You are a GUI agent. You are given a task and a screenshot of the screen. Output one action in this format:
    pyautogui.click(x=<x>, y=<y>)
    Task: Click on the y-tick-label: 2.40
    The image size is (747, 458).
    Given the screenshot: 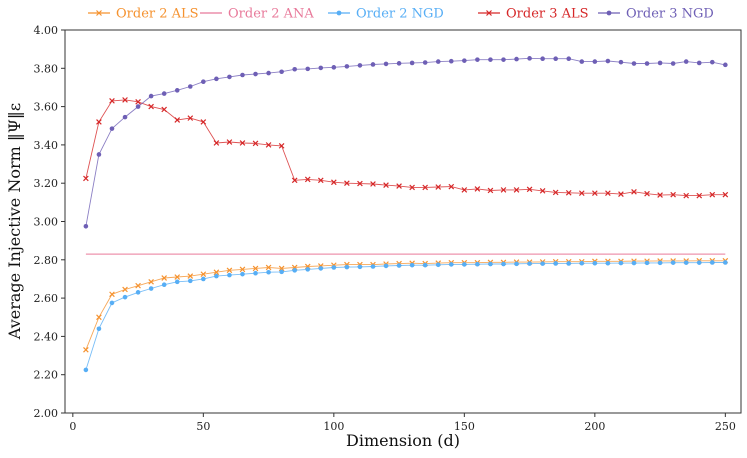 What is the action you would take?
    pyautogui.click(x=46, y=336)
    